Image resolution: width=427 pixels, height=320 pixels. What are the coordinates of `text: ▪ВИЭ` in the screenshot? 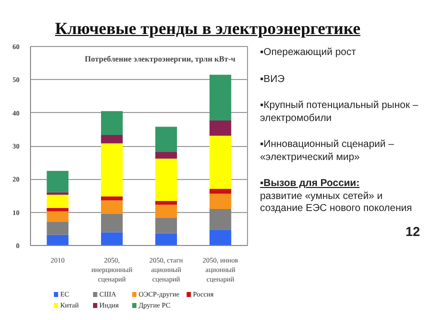 It's located at (273, 80).